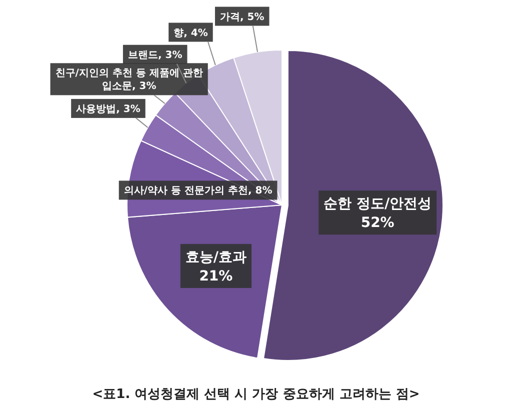 This screenshot has height=412, width=513. What do you see at coordinates (216, 257) in the screenshot?
I see `slice-label: 효능/효과` at bounding box center [216, 257].